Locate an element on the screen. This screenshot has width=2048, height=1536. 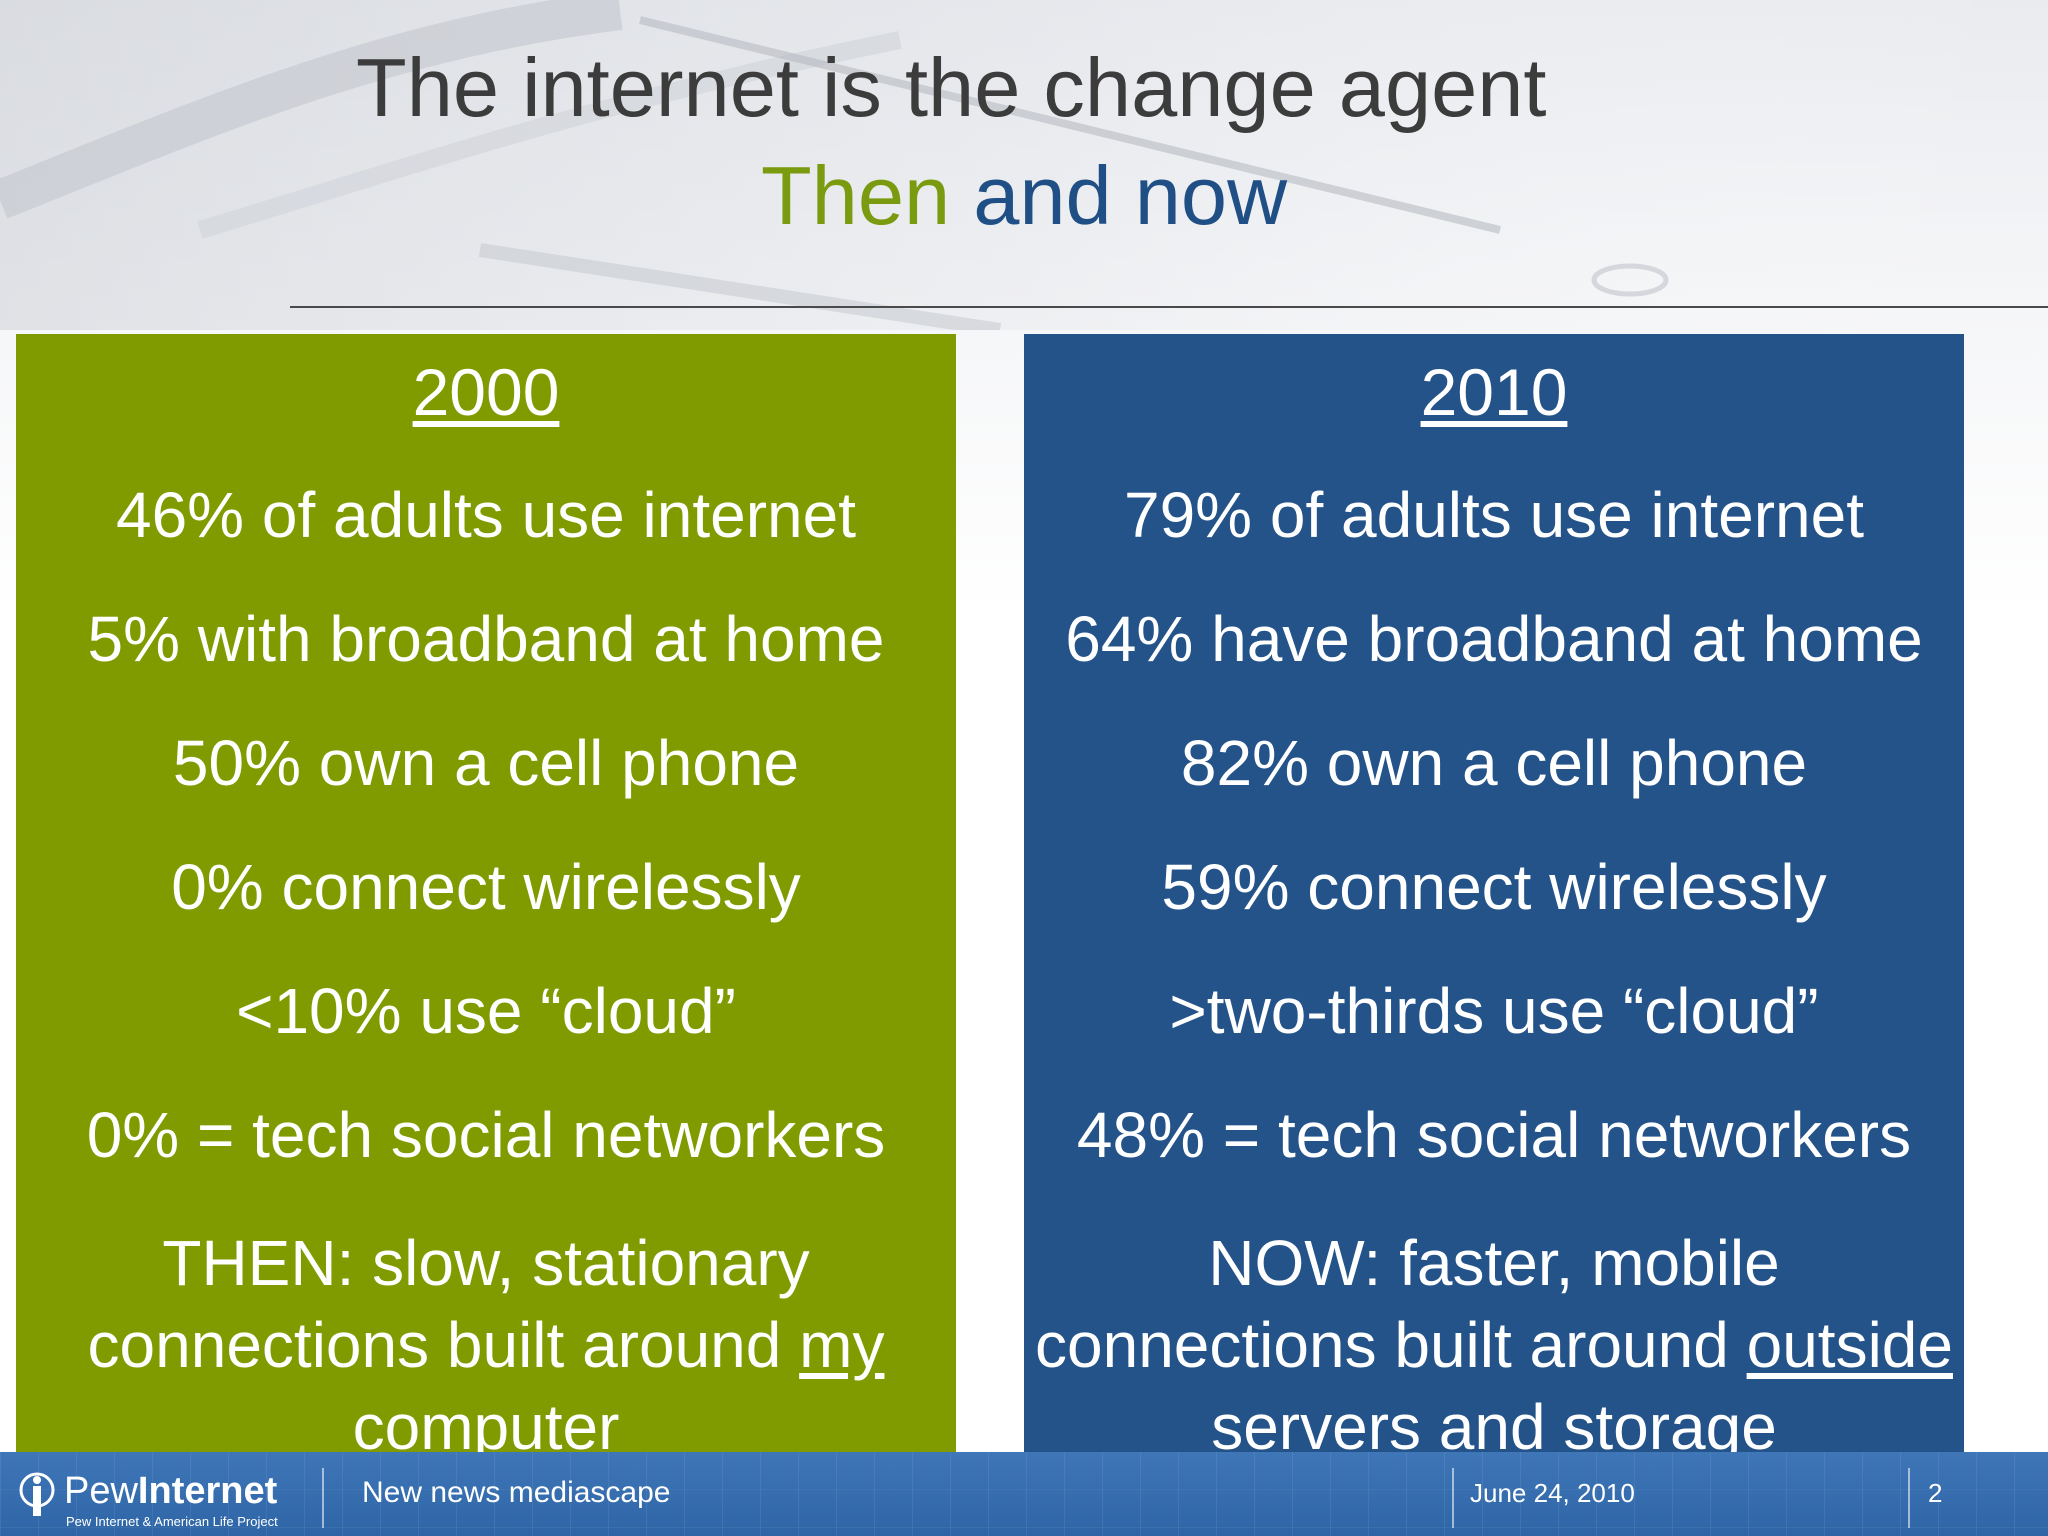
stat-item: 64% have broadband at home is located at coordinates (1494, 639).